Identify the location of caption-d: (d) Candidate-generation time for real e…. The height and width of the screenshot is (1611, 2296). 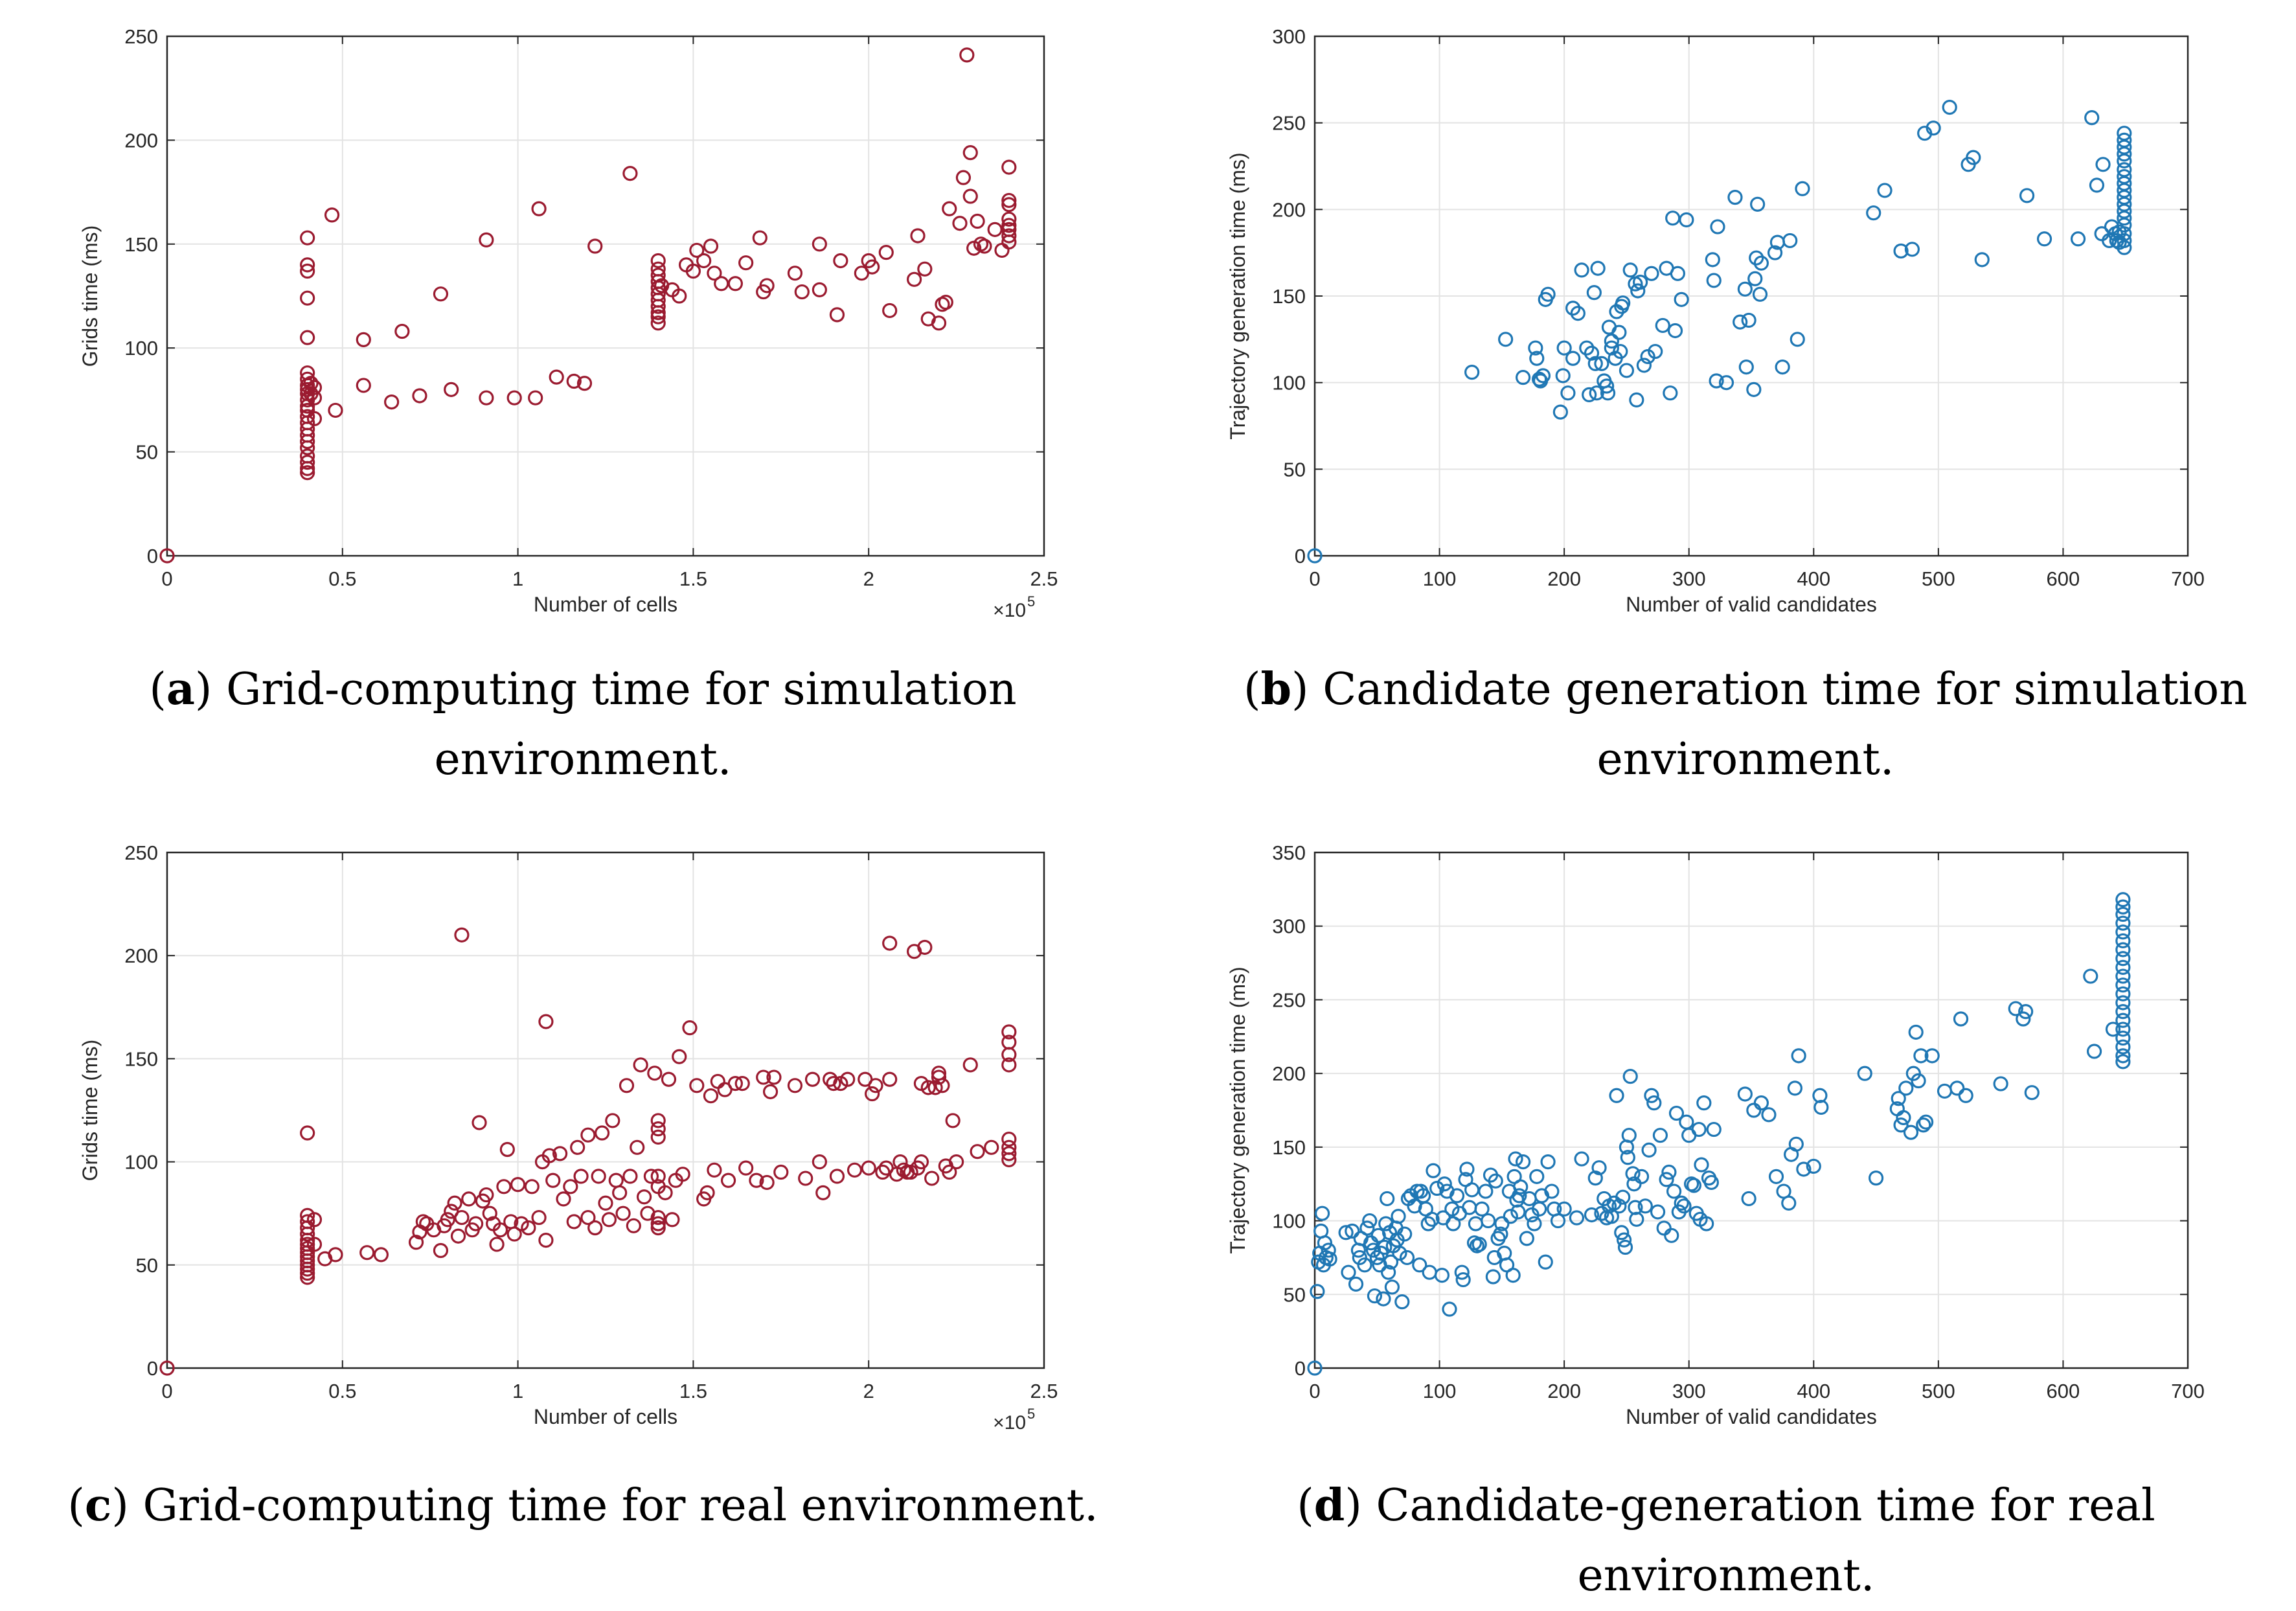
(1726, 1541).